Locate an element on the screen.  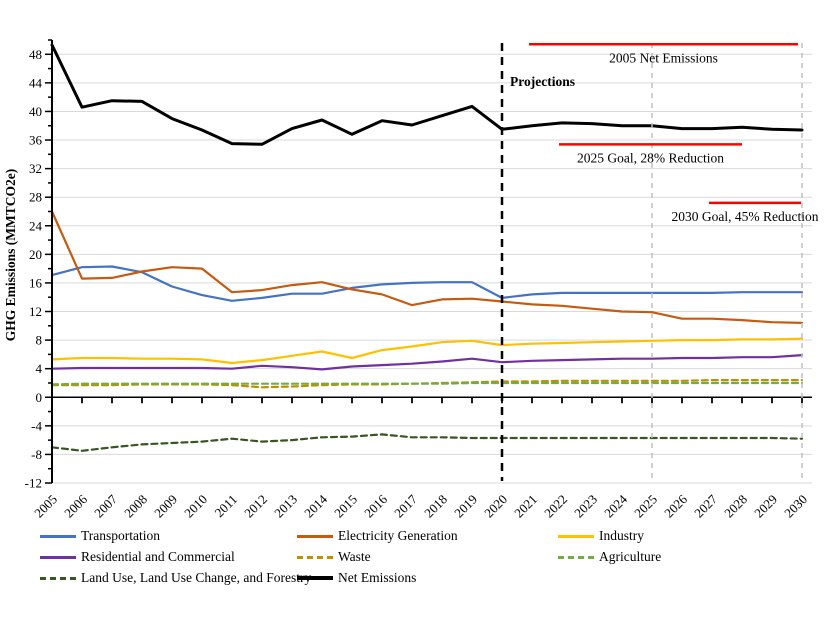
legend-label: Residential and Commercial is located at coordinates (158, 556).